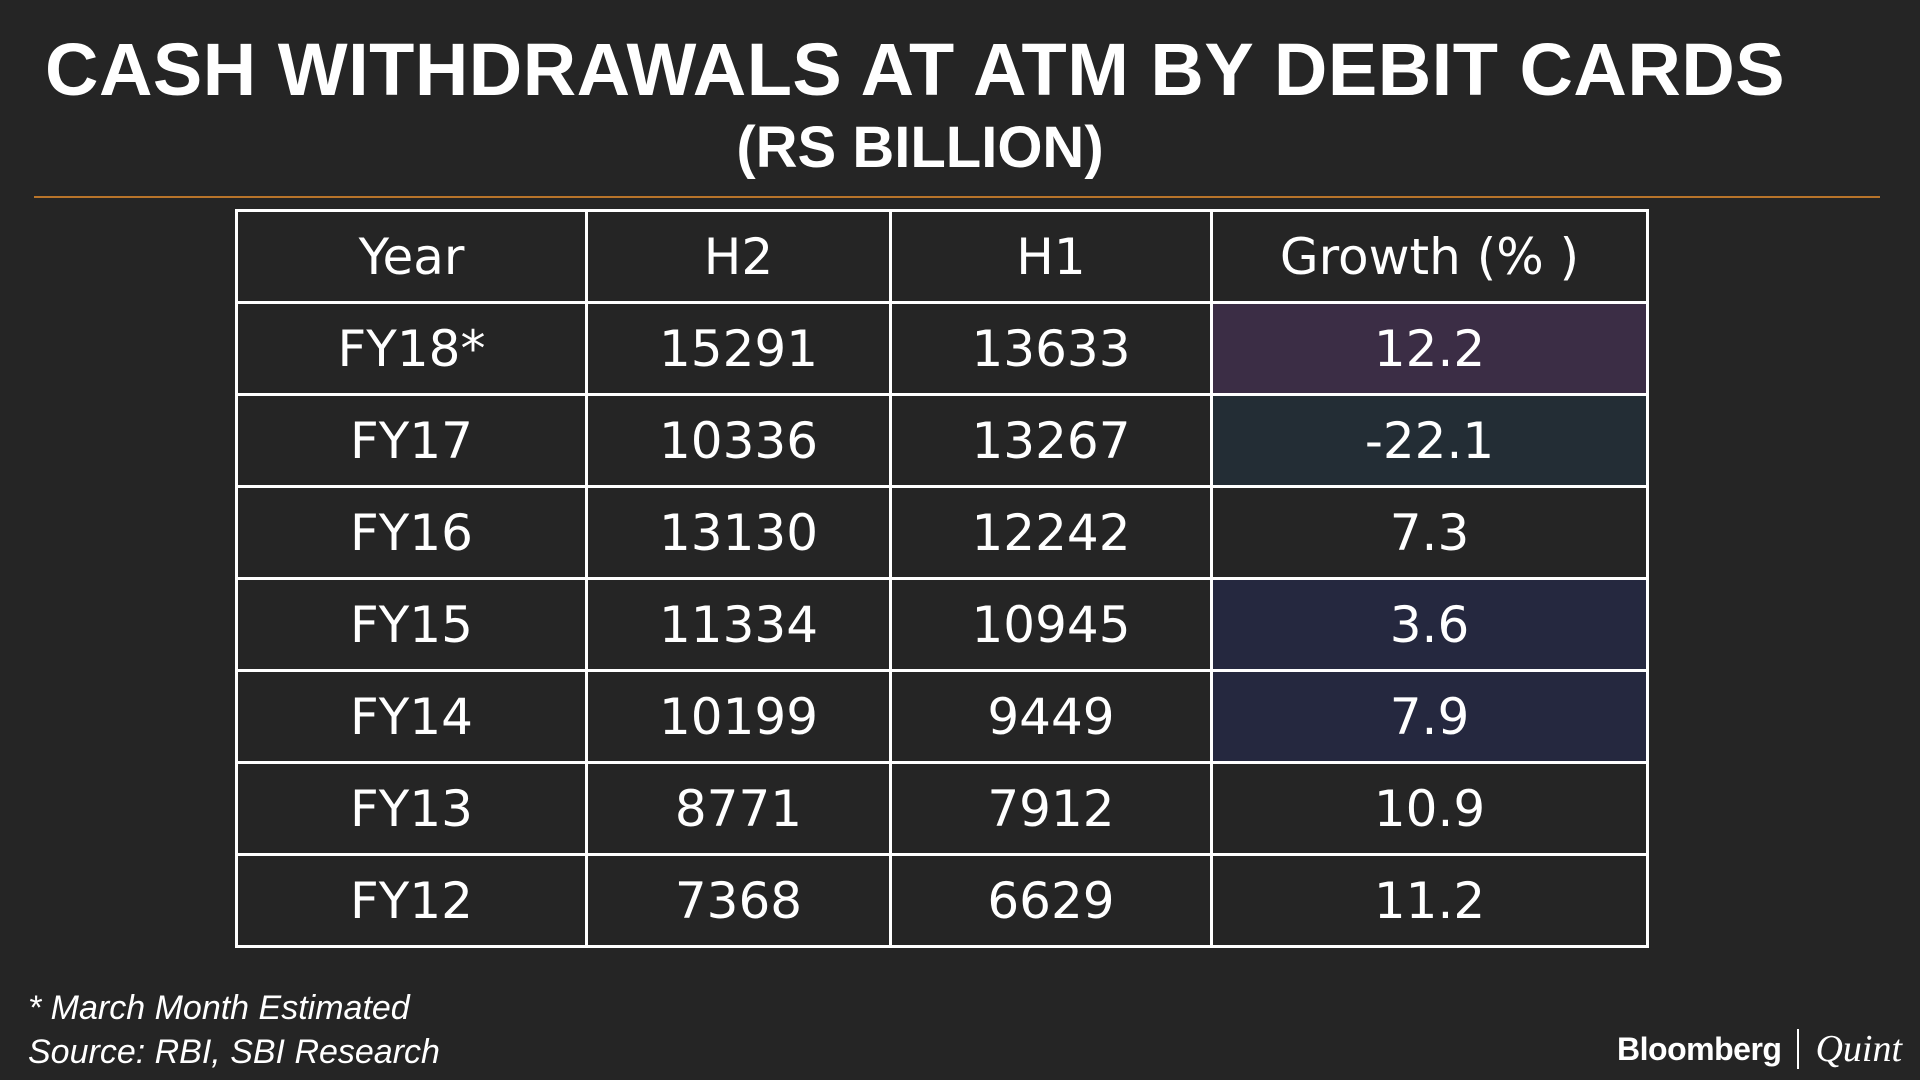  Describe the element at coordinates (411, 348) in the screenshot. I see `cell-year: FY18*` at that location.